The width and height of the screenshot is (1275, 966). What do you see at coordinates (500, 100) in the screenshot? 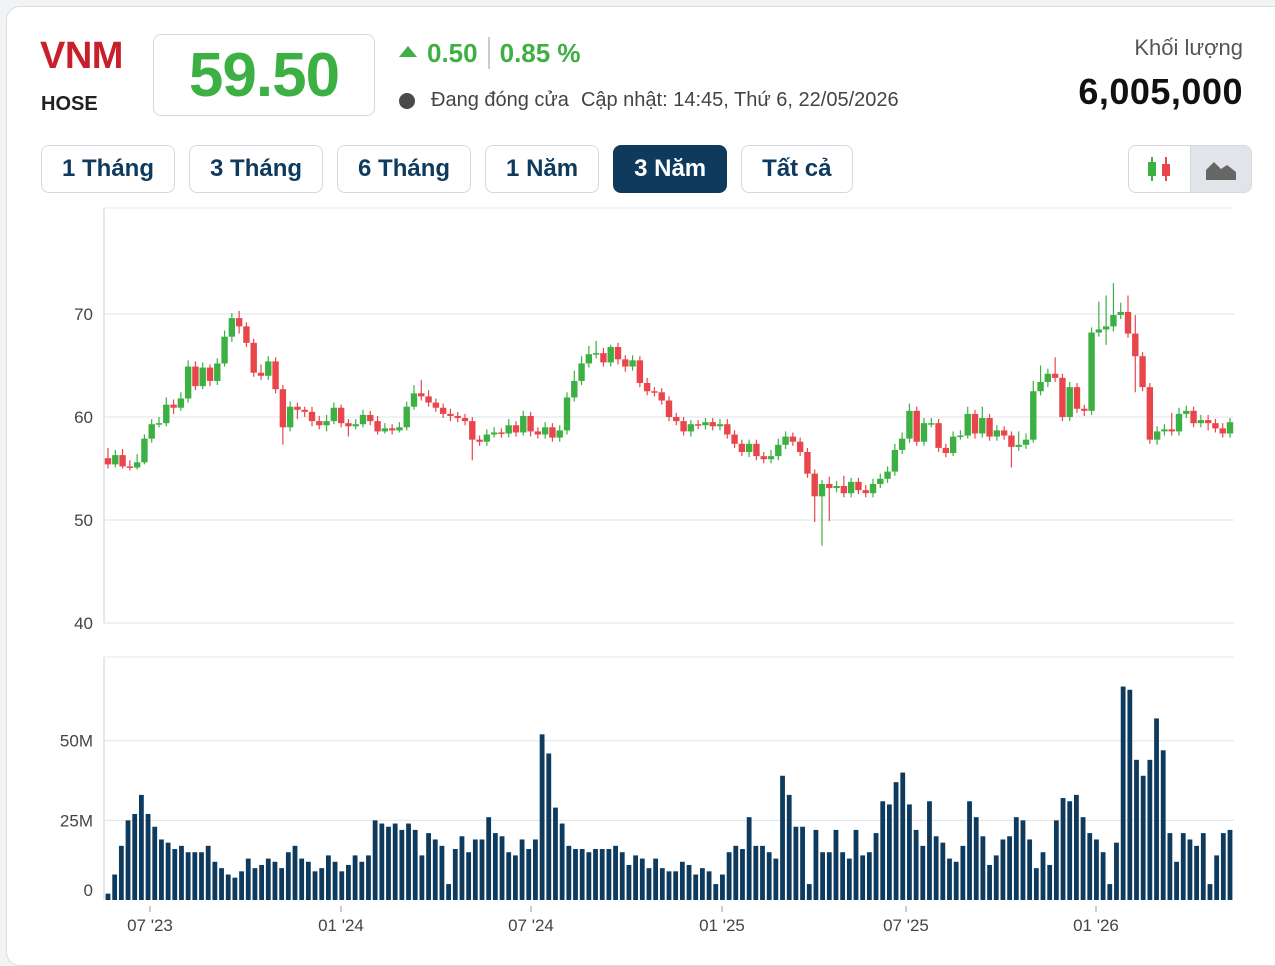
I see `market-status: Đang đóng cửa` at bounding box center [500, 100].